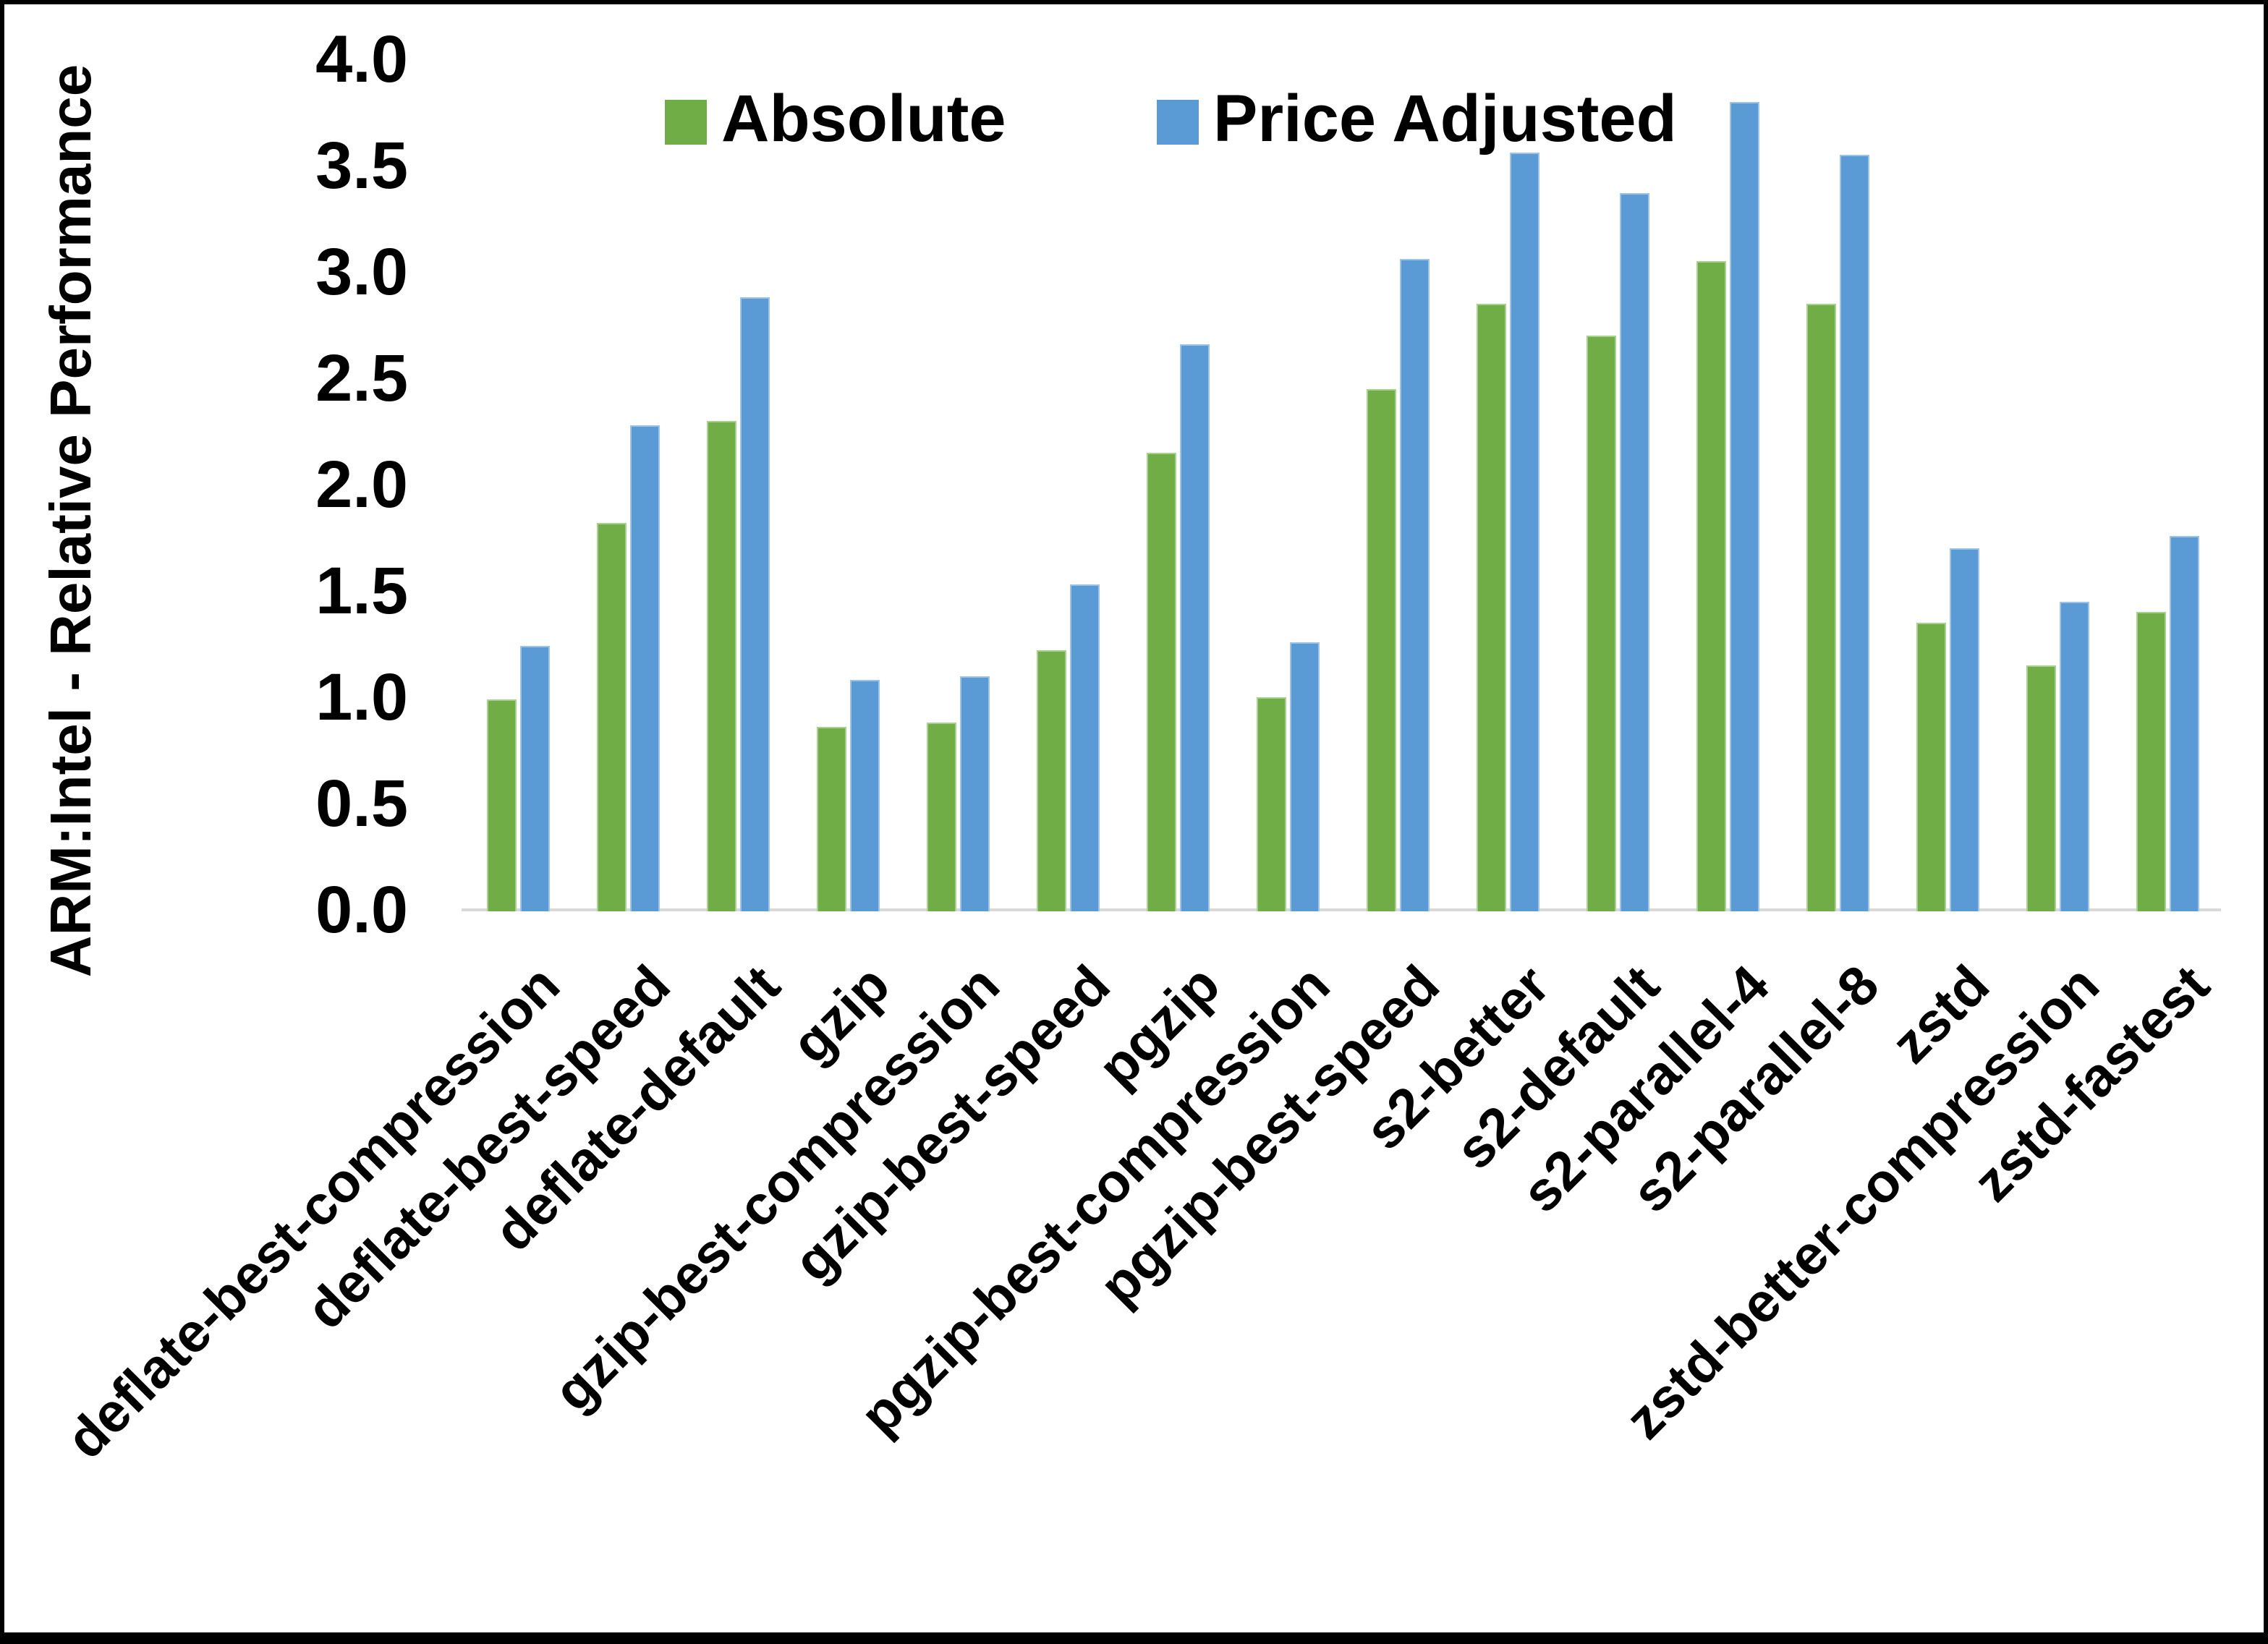 The image size is (2268, 1644). I want to click on bar-price-adjusted-pgzip, so click(1195, 627).